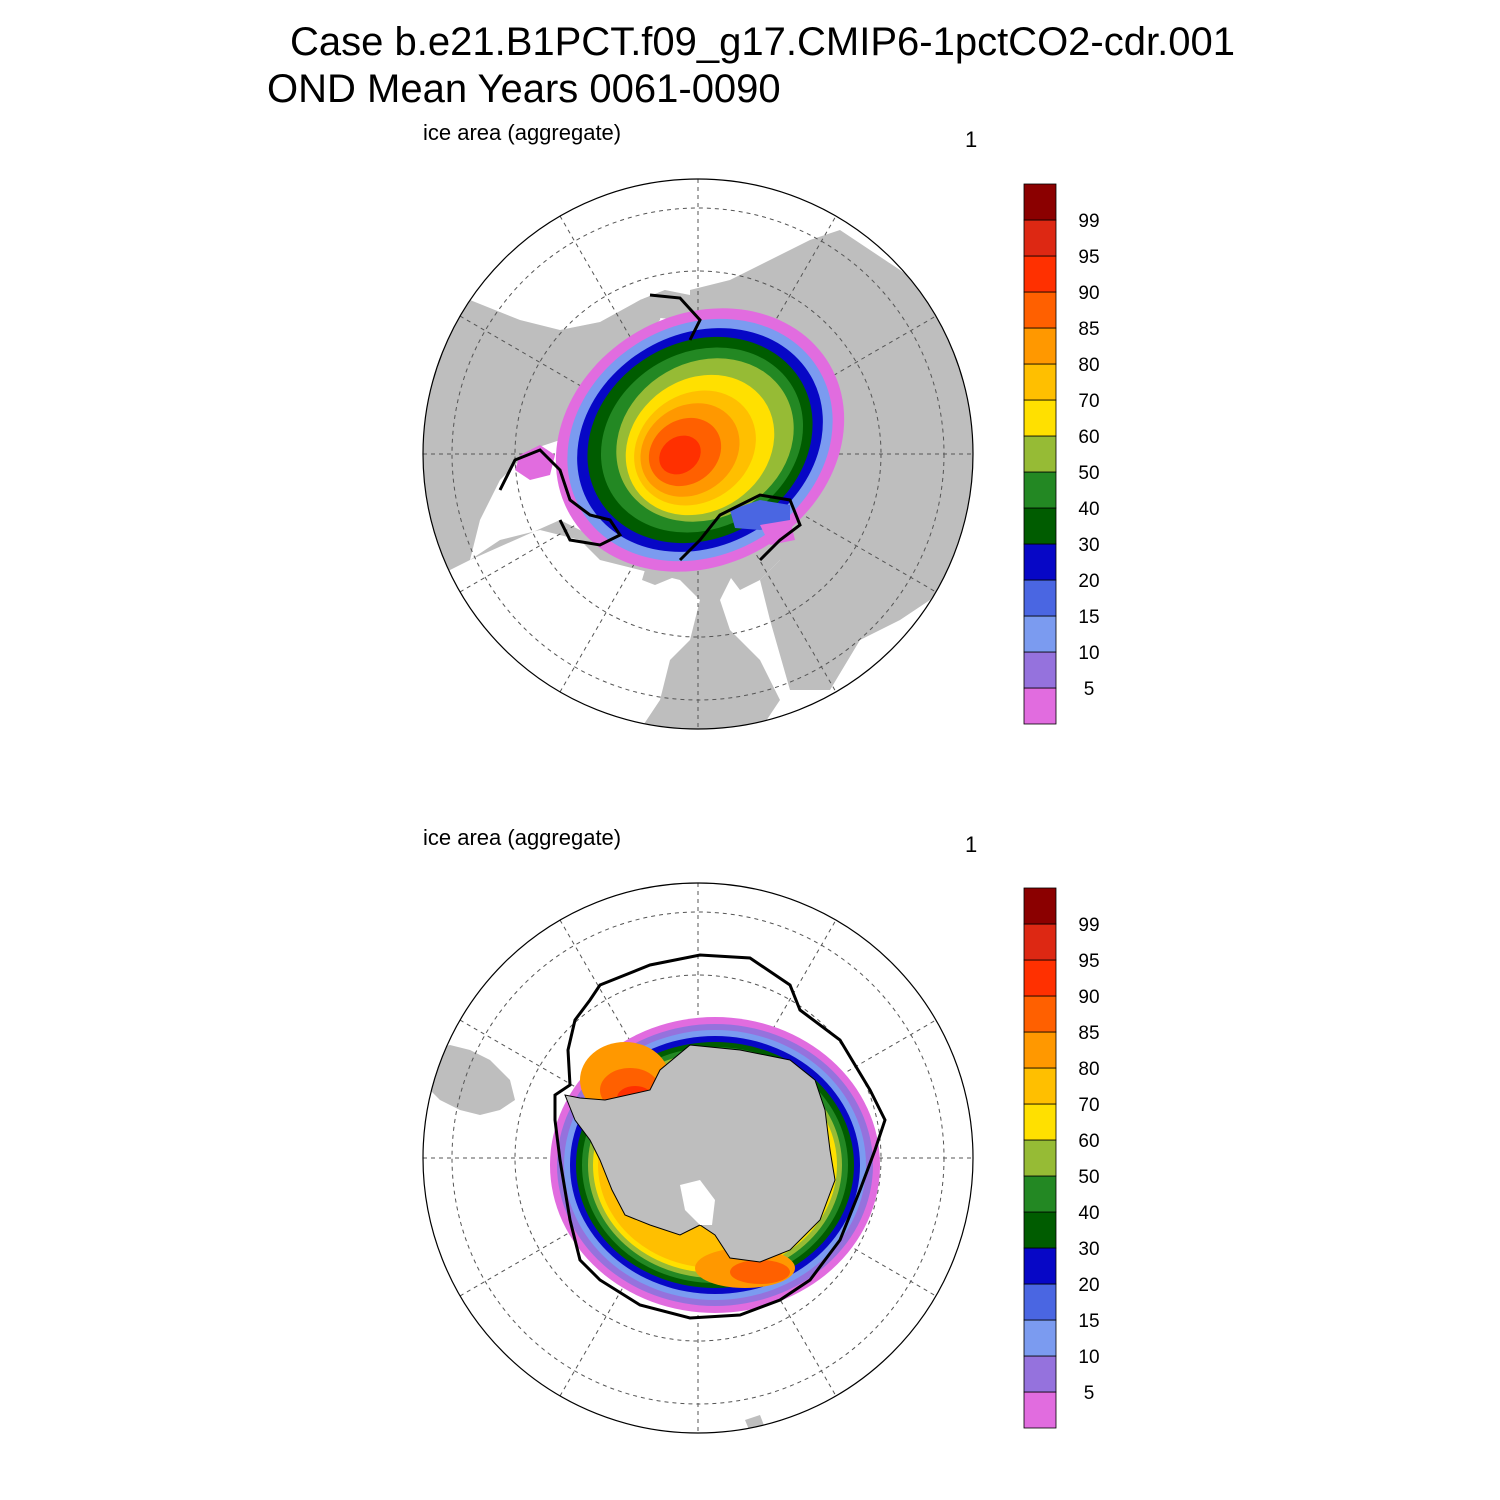  I want to click on south-colorbar-tick-label: 90, so click(1088, 997).